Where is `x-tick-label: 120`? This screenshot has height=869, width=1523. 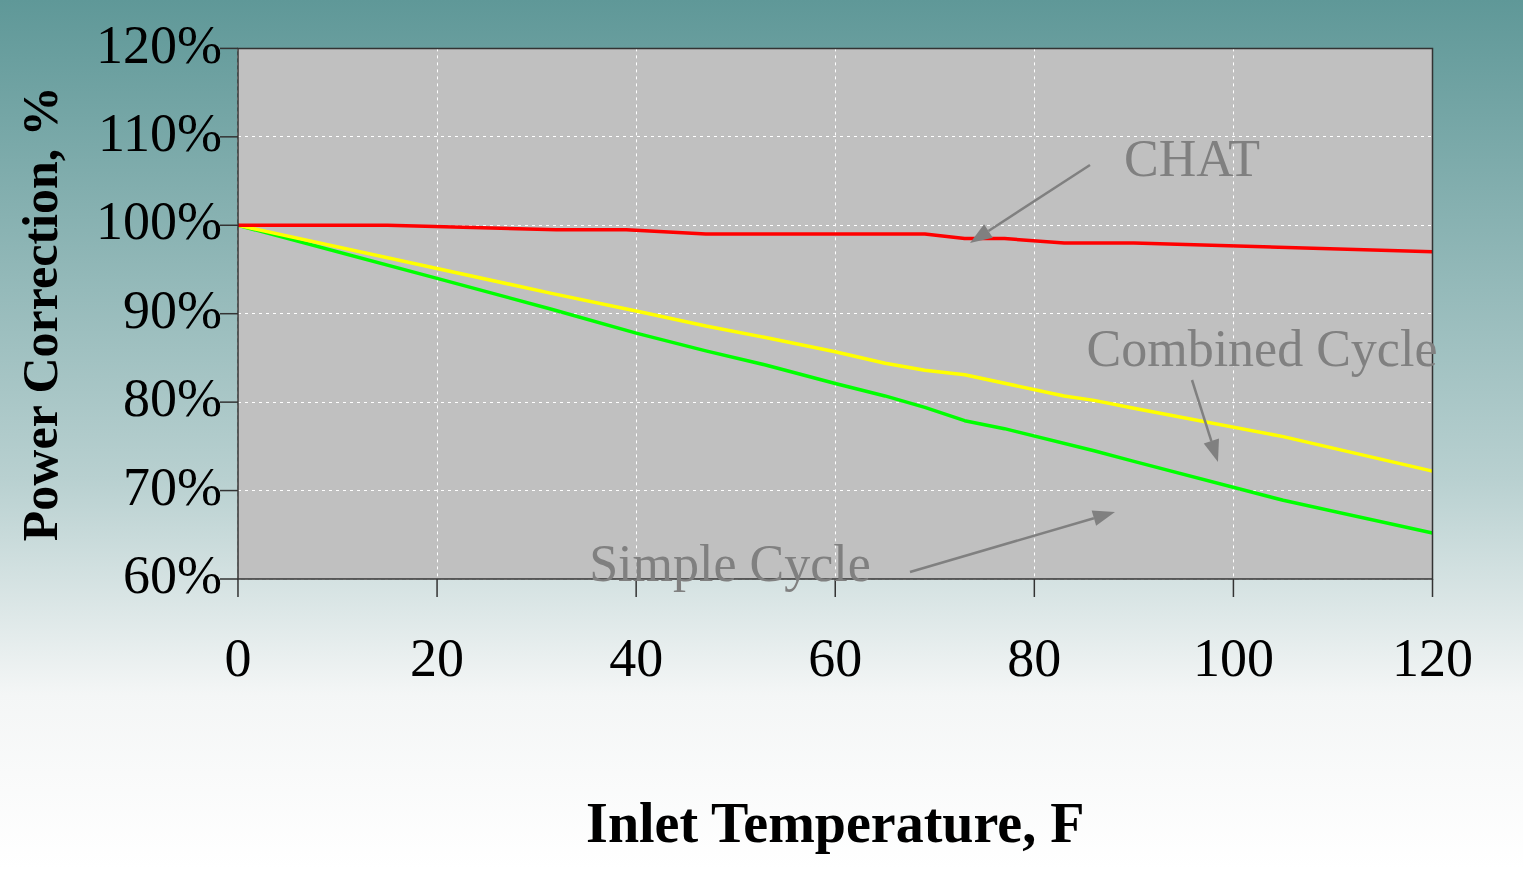
x-tick-label: 120 is located at coordinates (1432, 657).